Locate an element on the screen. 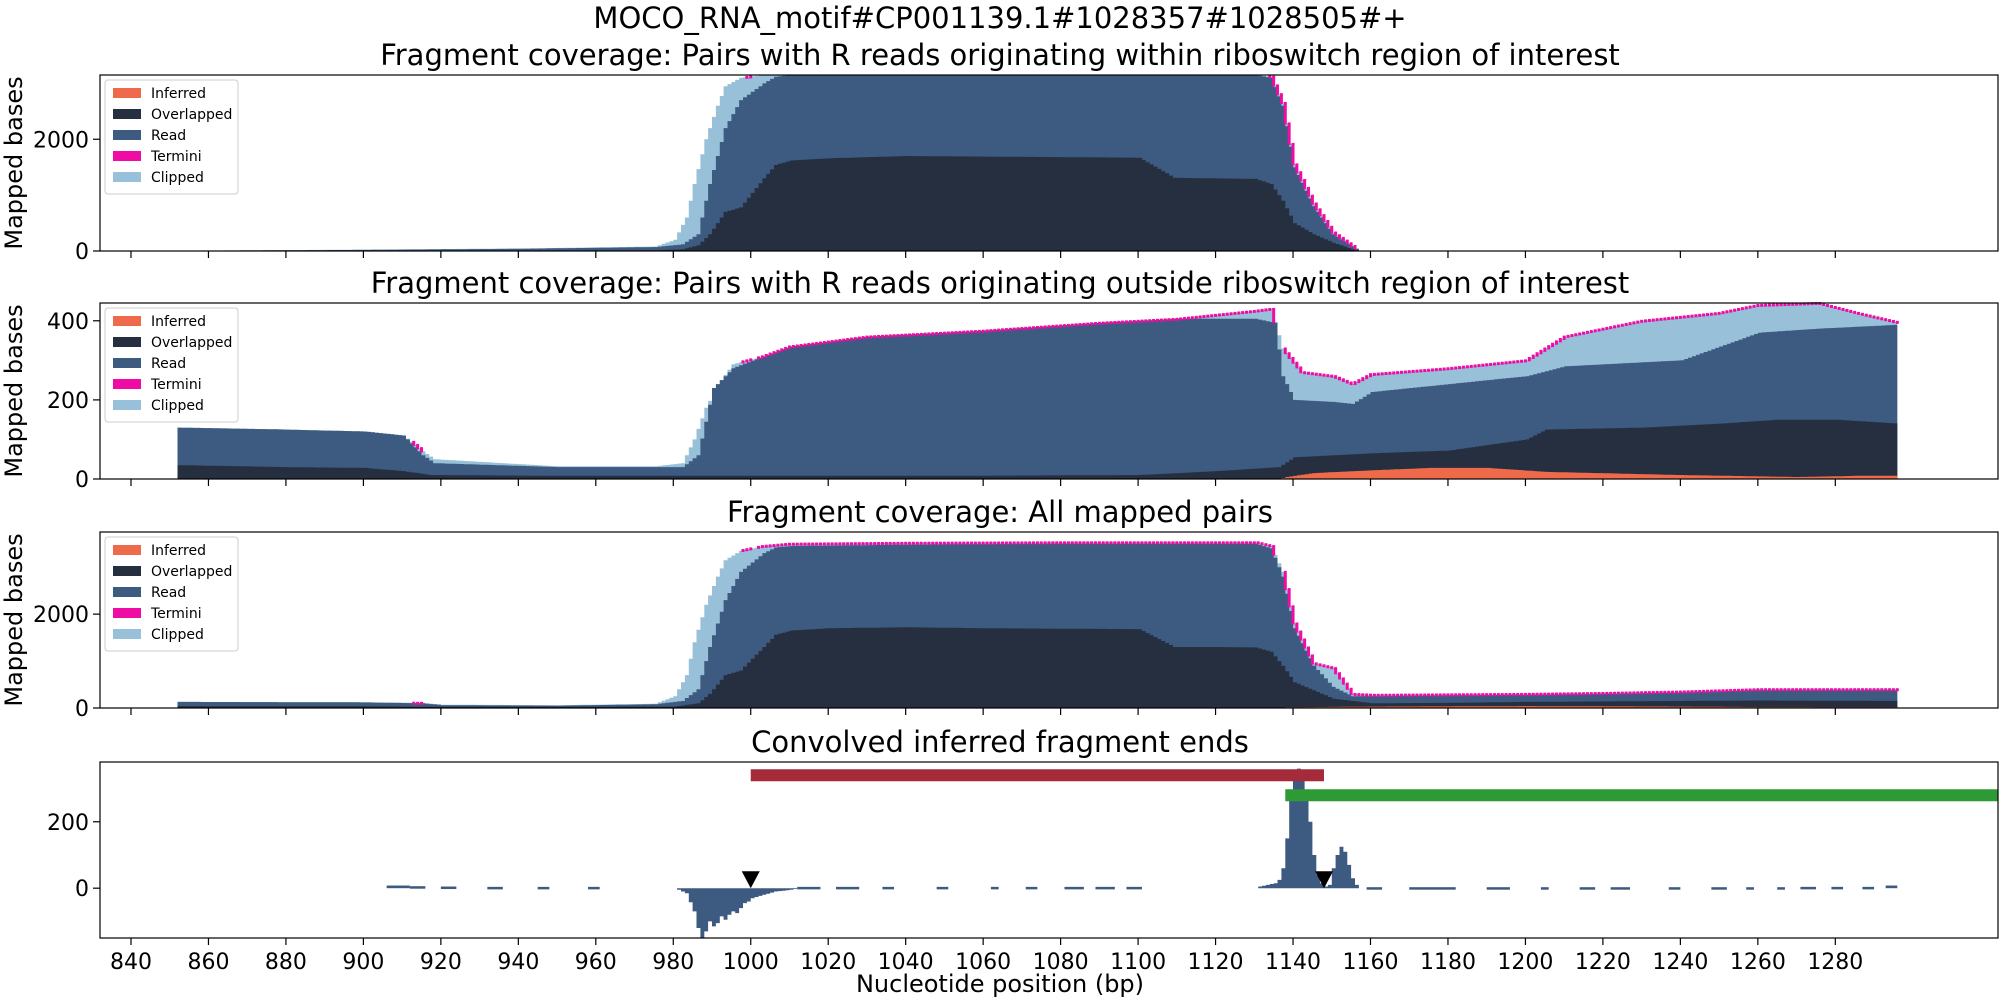 Image resolution: width=2000 pixels, height=1000 pixels. x-tick-label: 1220 is located at coordinates (1603, 962).